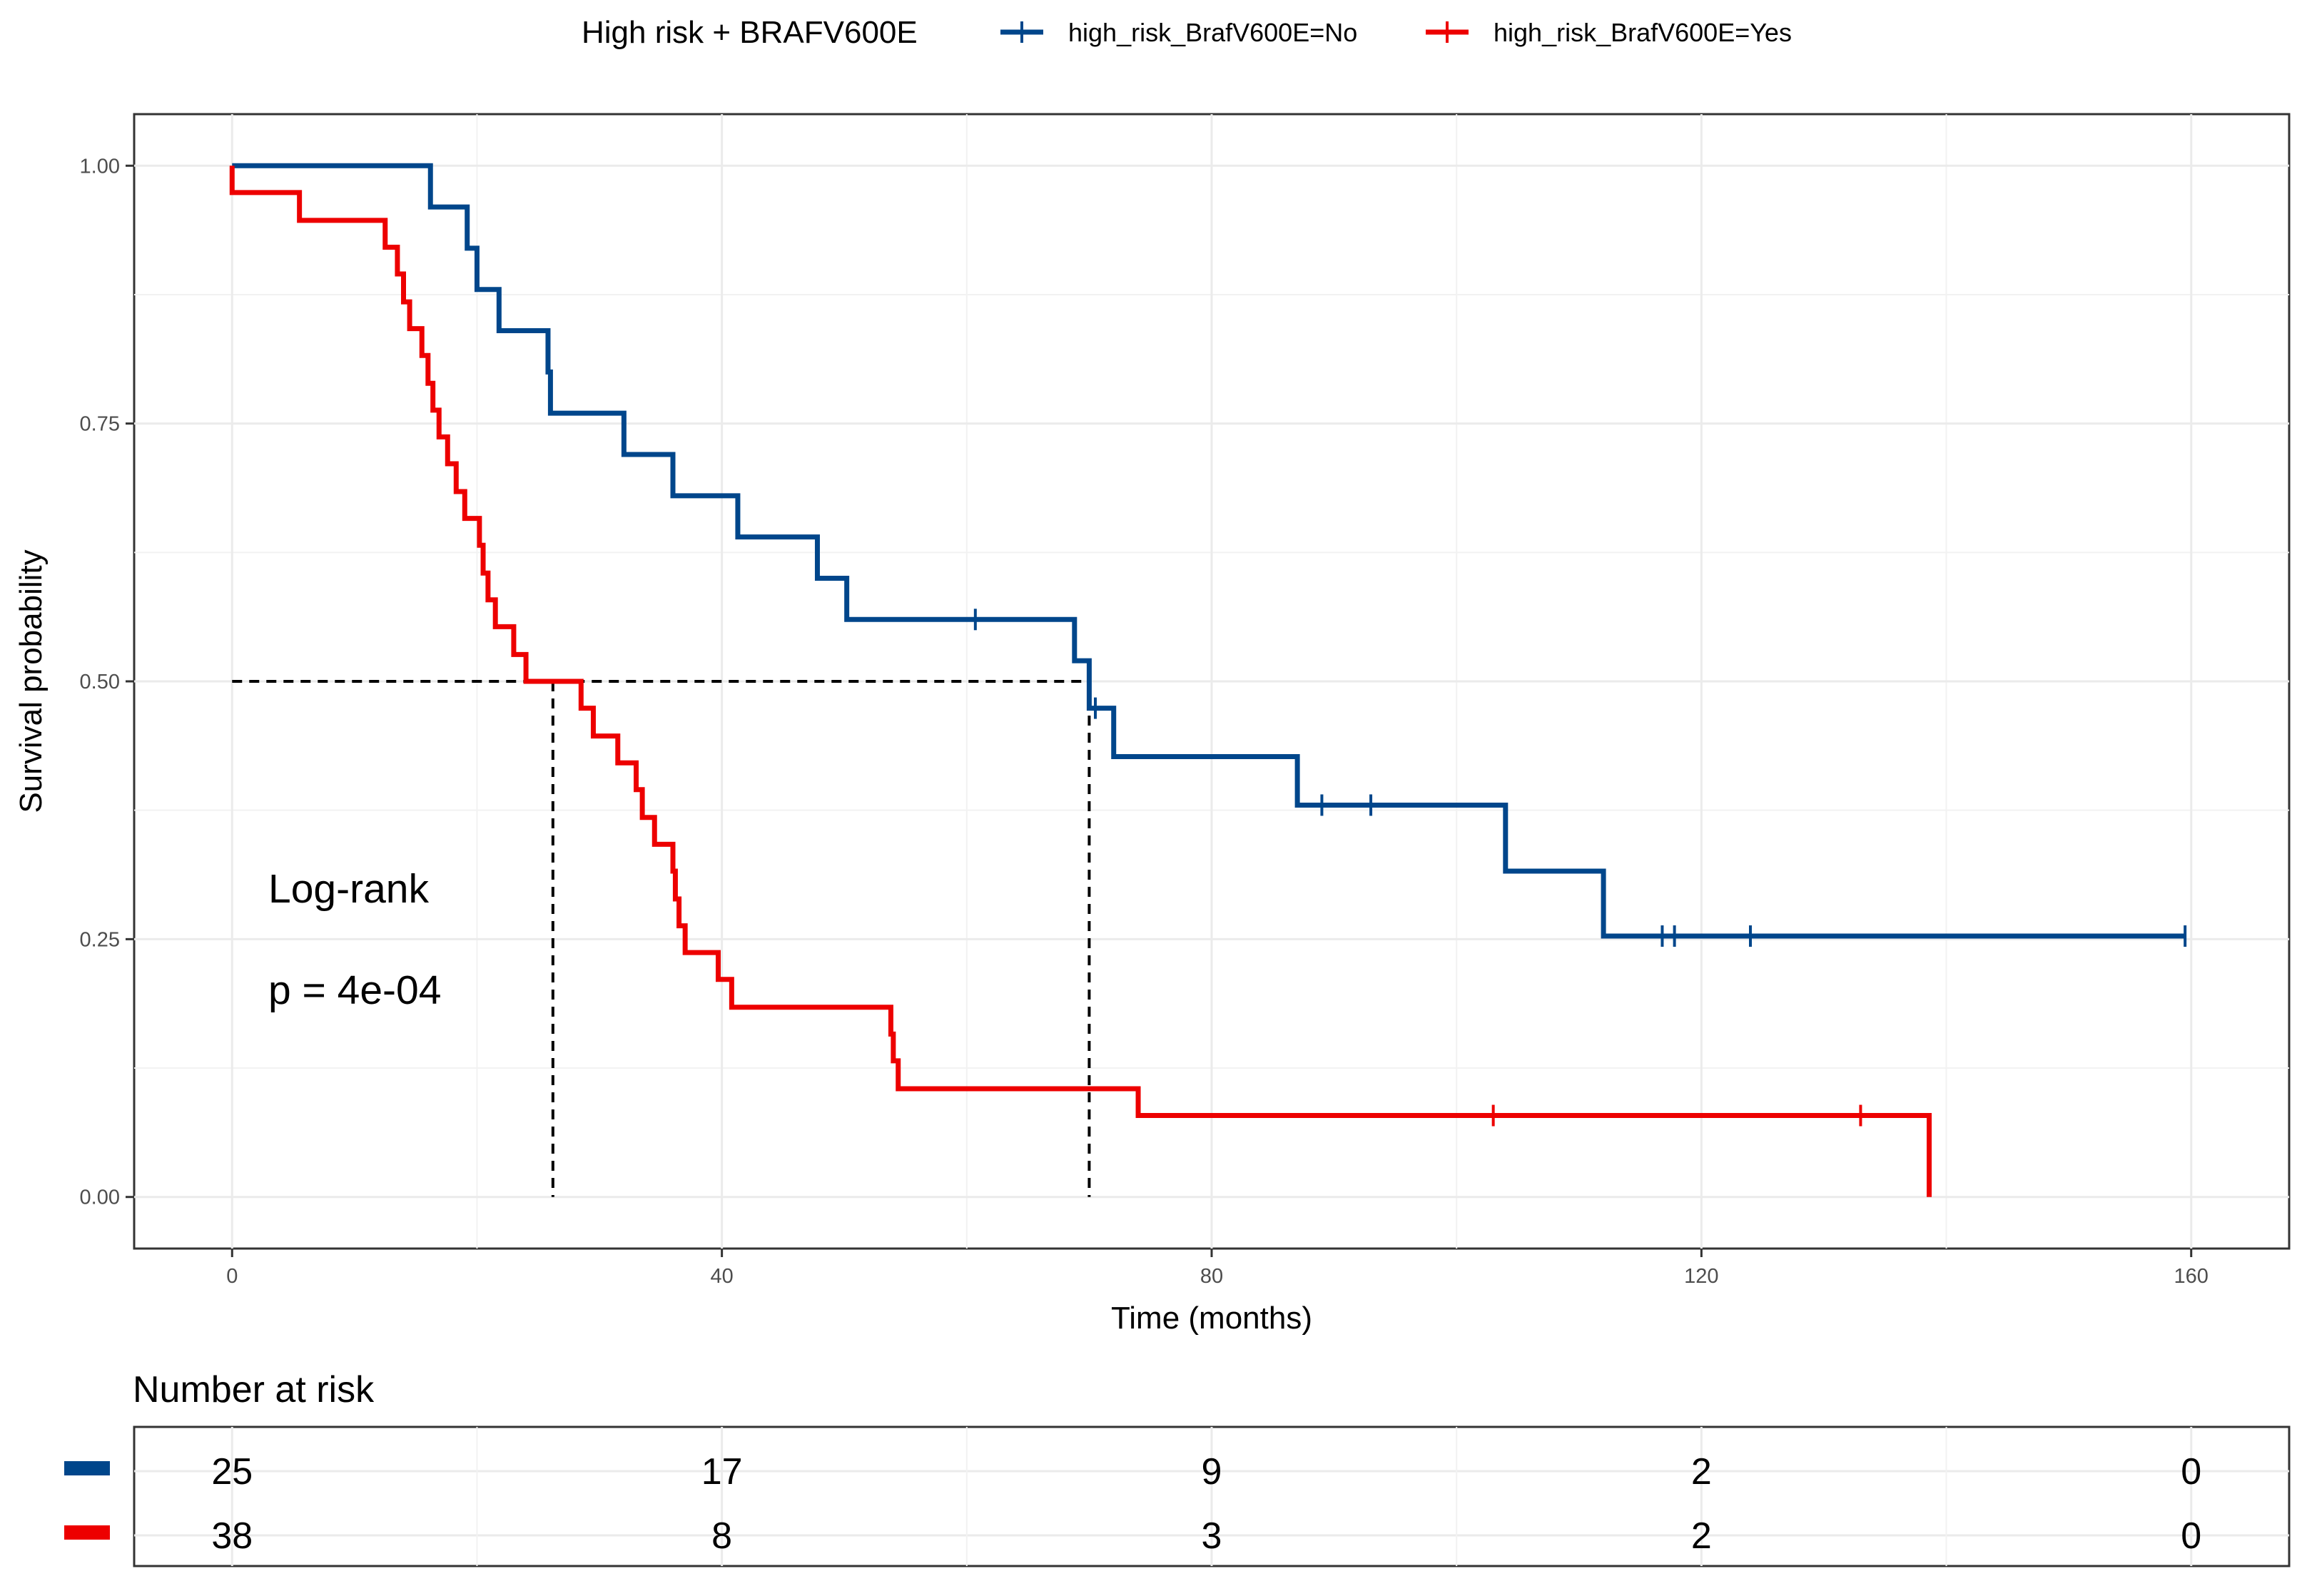 The height and width of the screenshot is (1596, 2302). What do you see at coordinates (254, 1390) in the screenshot?
I see `risk-table-title: Number at risk` at bounding box center [254, 1390].